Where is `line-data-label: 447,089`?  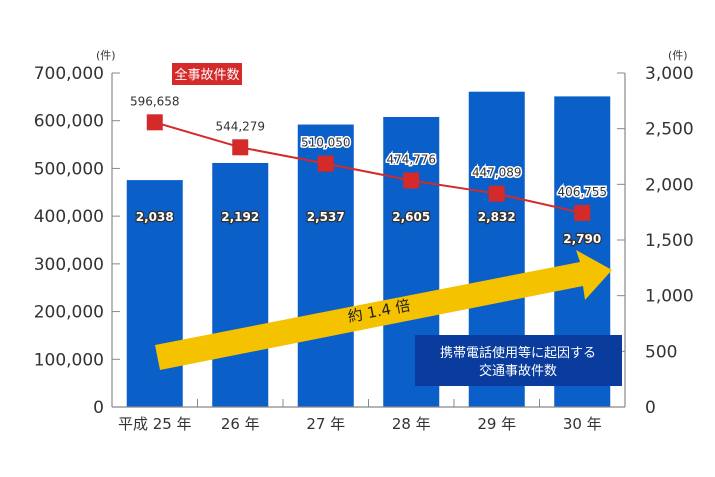
line-data-label: 447,089 is located at coordinates (497, 173).